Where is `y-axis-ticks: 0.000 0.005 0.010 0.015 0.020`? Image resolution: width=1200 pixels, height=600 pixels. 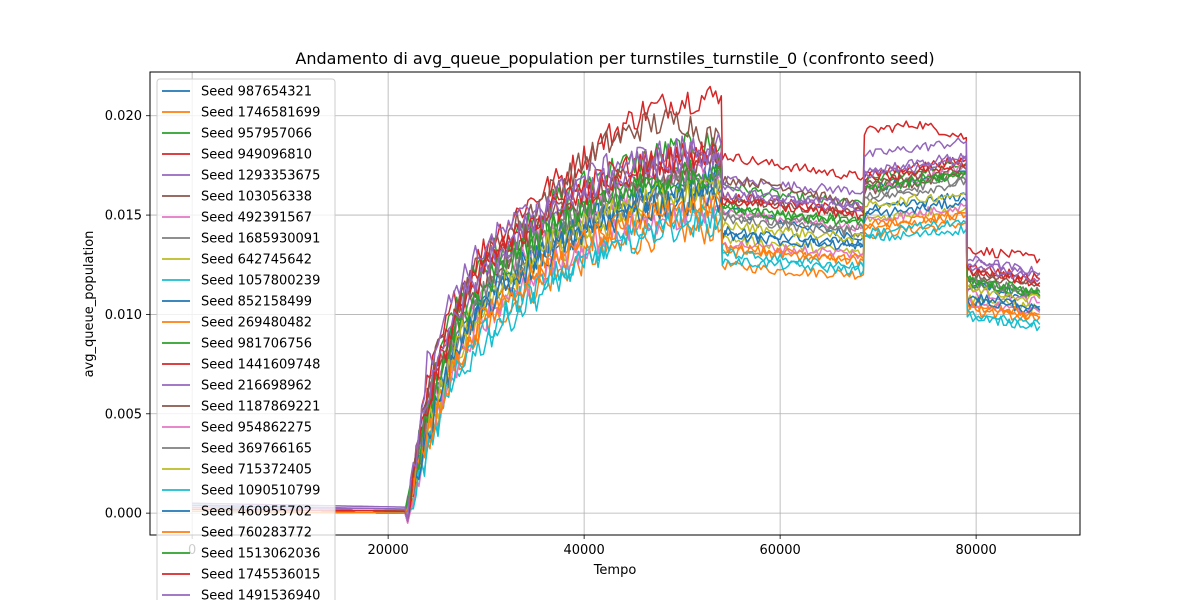 y-axis-ticks: 0.000 0.005 0.010 0.015 0.020 is located at coordinates (127, 315).